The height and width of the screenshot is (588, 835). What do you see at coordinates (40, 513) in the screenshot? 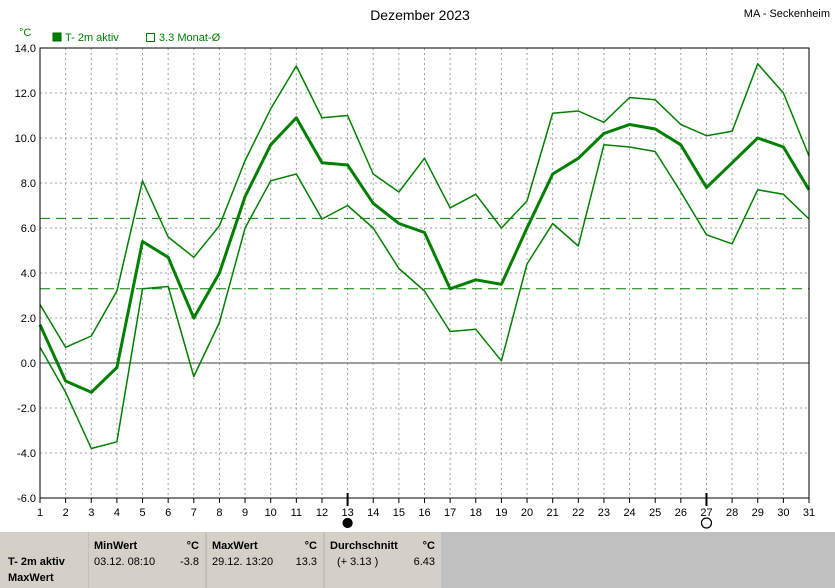
I see `x-tick-label: 1` at bounding box center [40, 513].